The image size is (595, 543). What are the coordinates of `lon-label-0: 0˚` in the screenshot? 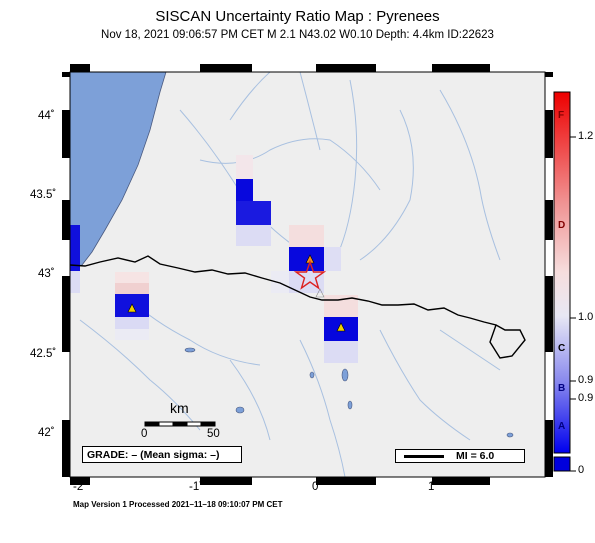 It's located at (317, 487).